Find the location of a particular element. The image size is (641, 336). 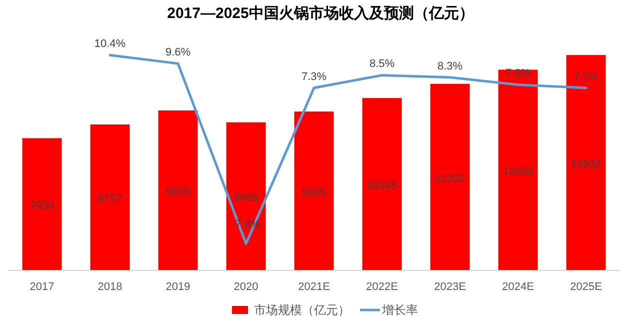

data-label: 8757 is located at coordinates (110, 199).